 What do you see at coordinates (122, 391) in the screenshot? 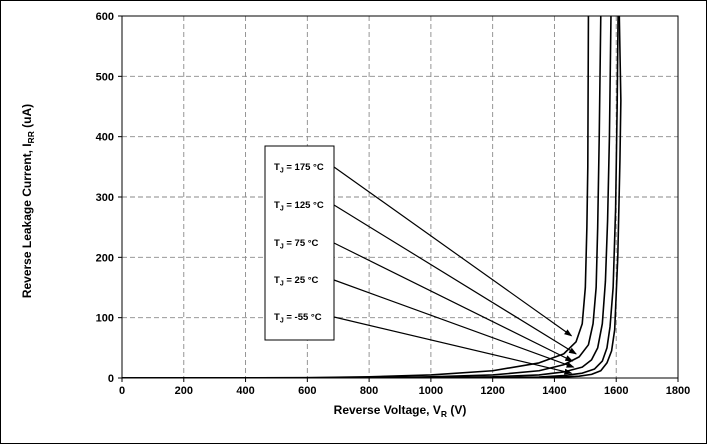
I see `x-tick-label: 0` at bounding box center [122, 391].